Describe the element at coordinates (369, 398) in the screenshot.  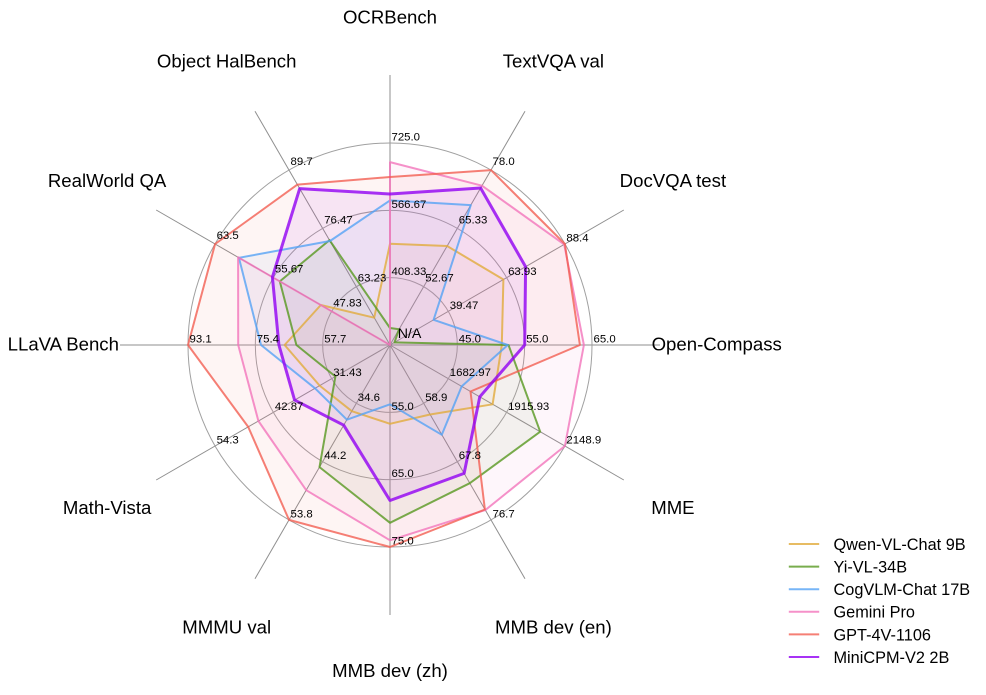
I see `svg-text: 34.6` at that location.